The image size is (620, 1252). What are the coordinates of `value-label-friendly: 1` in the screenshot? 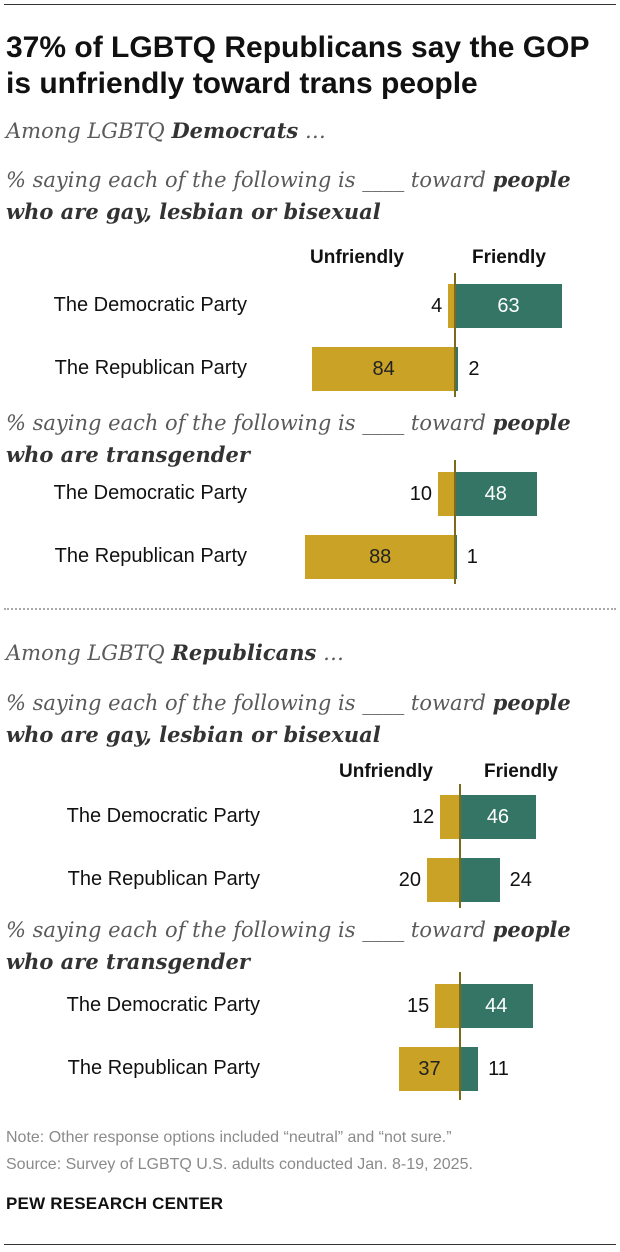 It's located at (472, 557).